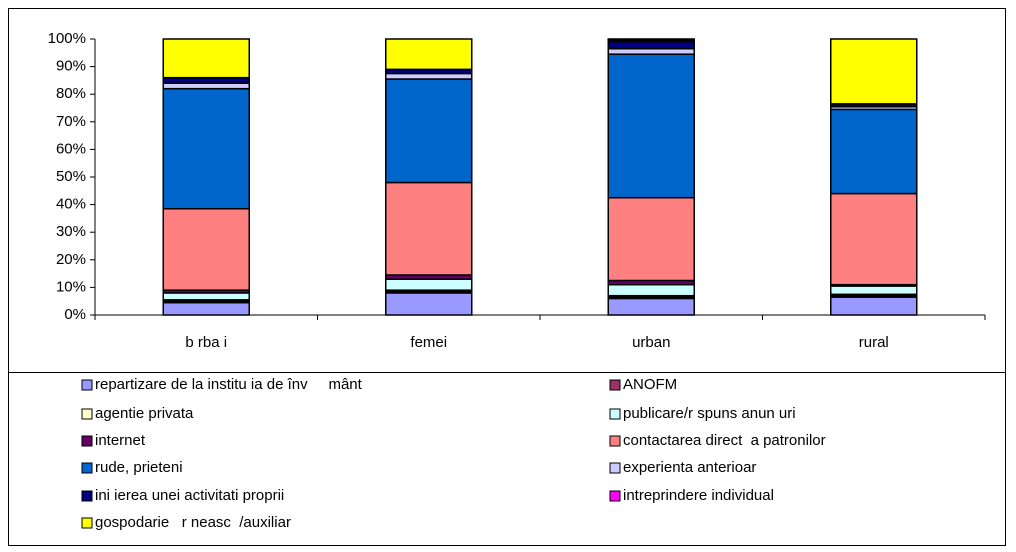  What do you see at coordinates (698, 495) in the screenshot?
I see `legend-label: intreprindere individual` at bounding box center [698, 495].